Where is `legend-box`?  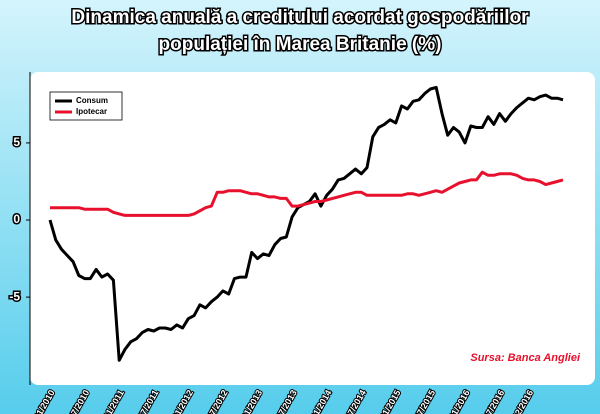
legend-box is located at coordinates (86, 106).